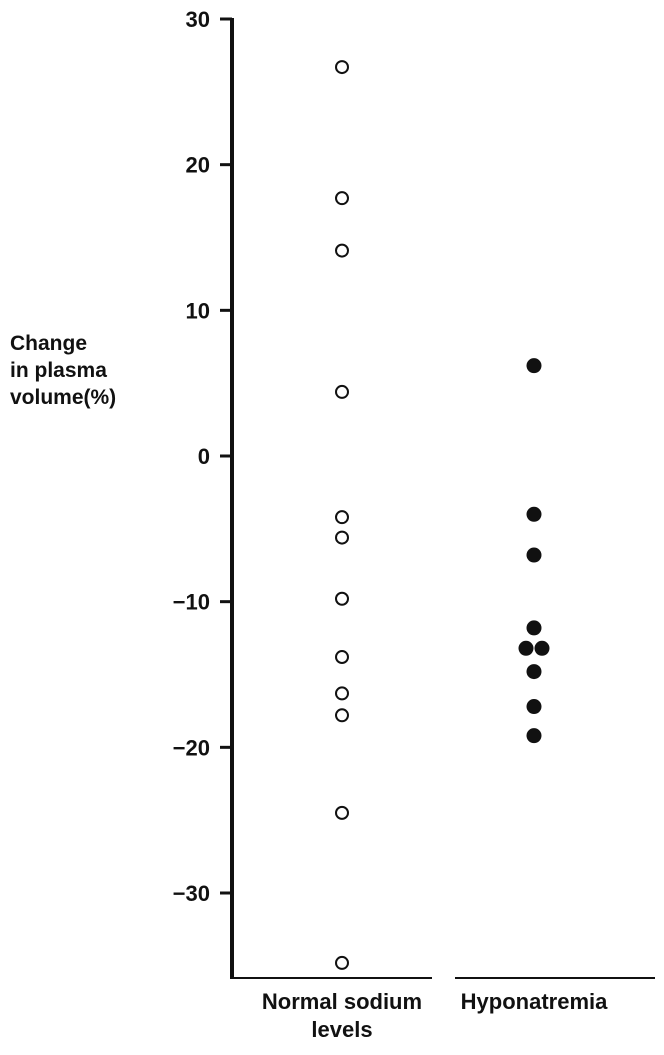  What do you see at coordinates (198, 19) in the screenshot?
I see `y-tick-label-0: 30` at bounding box center [198, 19].